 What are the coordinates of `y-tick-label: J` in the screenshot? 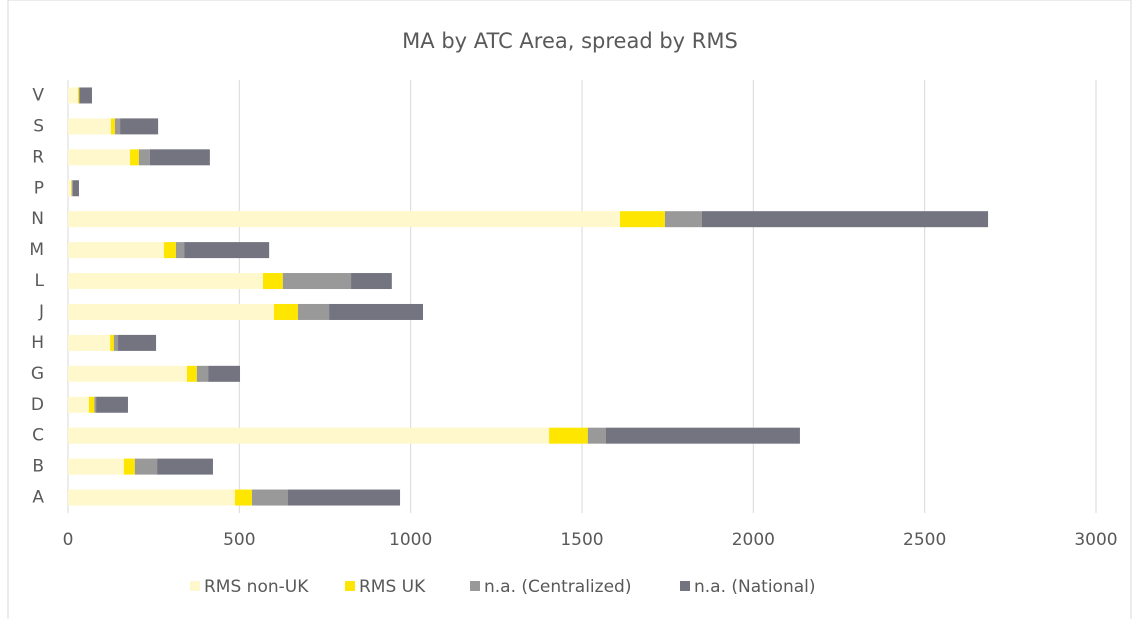 It's located at (41, 312).